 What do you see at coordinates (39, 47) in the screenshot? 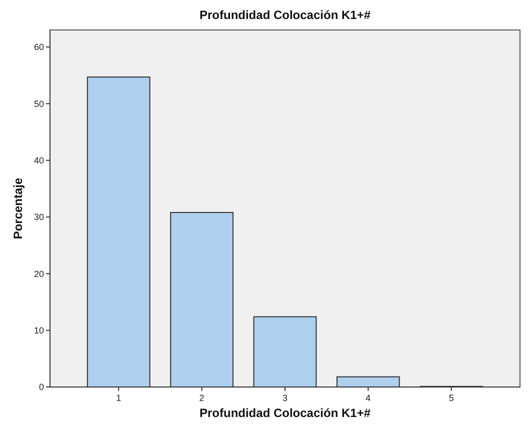
I see `y-tick-label: 60` at bounding box center [39, 47].